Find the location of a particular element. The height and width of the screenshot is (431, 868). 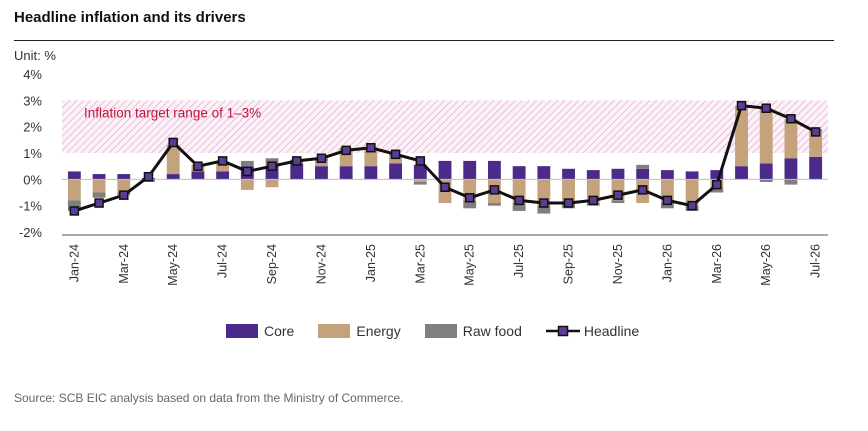

y-tick-label: 0% is located at coordinates (32, 179).